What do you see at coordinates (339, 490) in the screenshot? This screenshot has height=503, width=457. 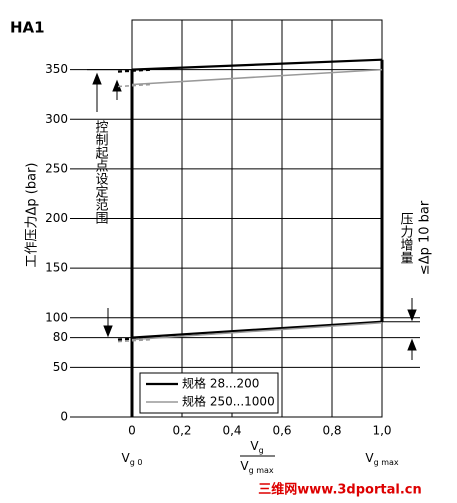 I see `watermark: 三维网www.3dportal.cn` at bounding box center [339, 490].